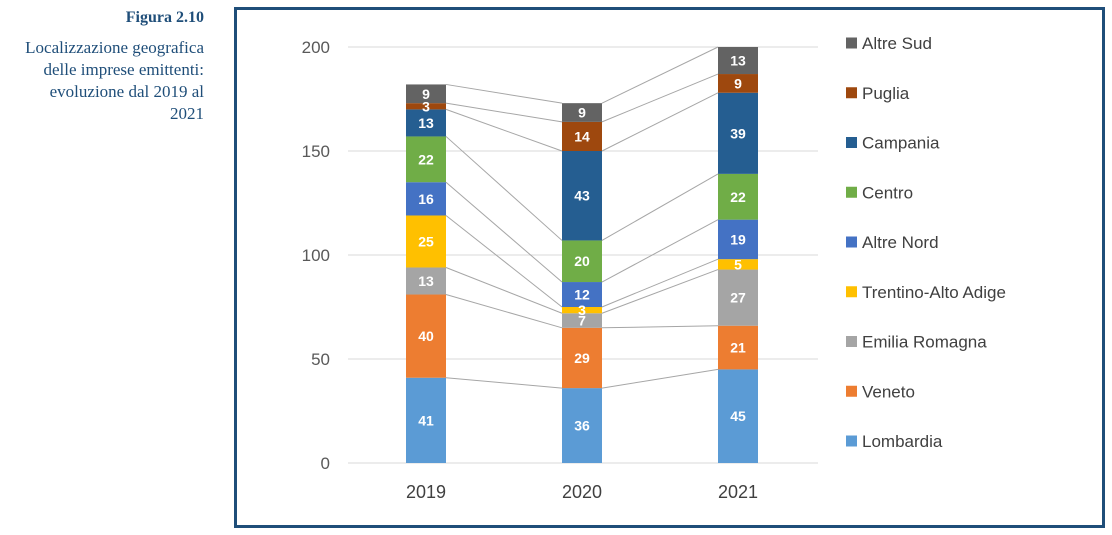 The height and width of the screenshot is (535, 1112). I want to click on figure-title-line: Localizzazione geografica, so click(114, 47).